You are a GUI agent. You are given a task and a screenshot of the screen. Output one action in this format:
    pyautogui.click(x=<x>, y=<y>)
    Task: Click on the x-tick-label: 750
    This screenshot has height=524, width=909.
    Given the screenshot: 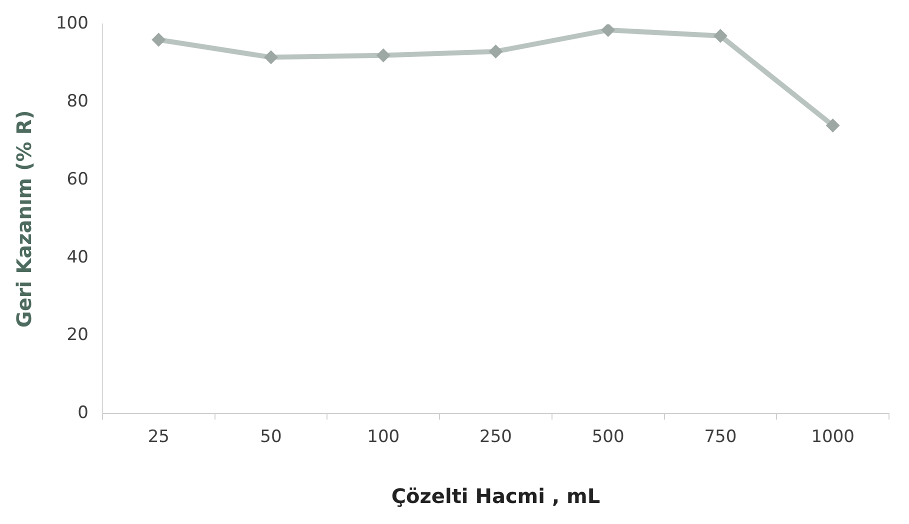 What is the action you would take?
    pyautogui.click(x=720, y=437)
    